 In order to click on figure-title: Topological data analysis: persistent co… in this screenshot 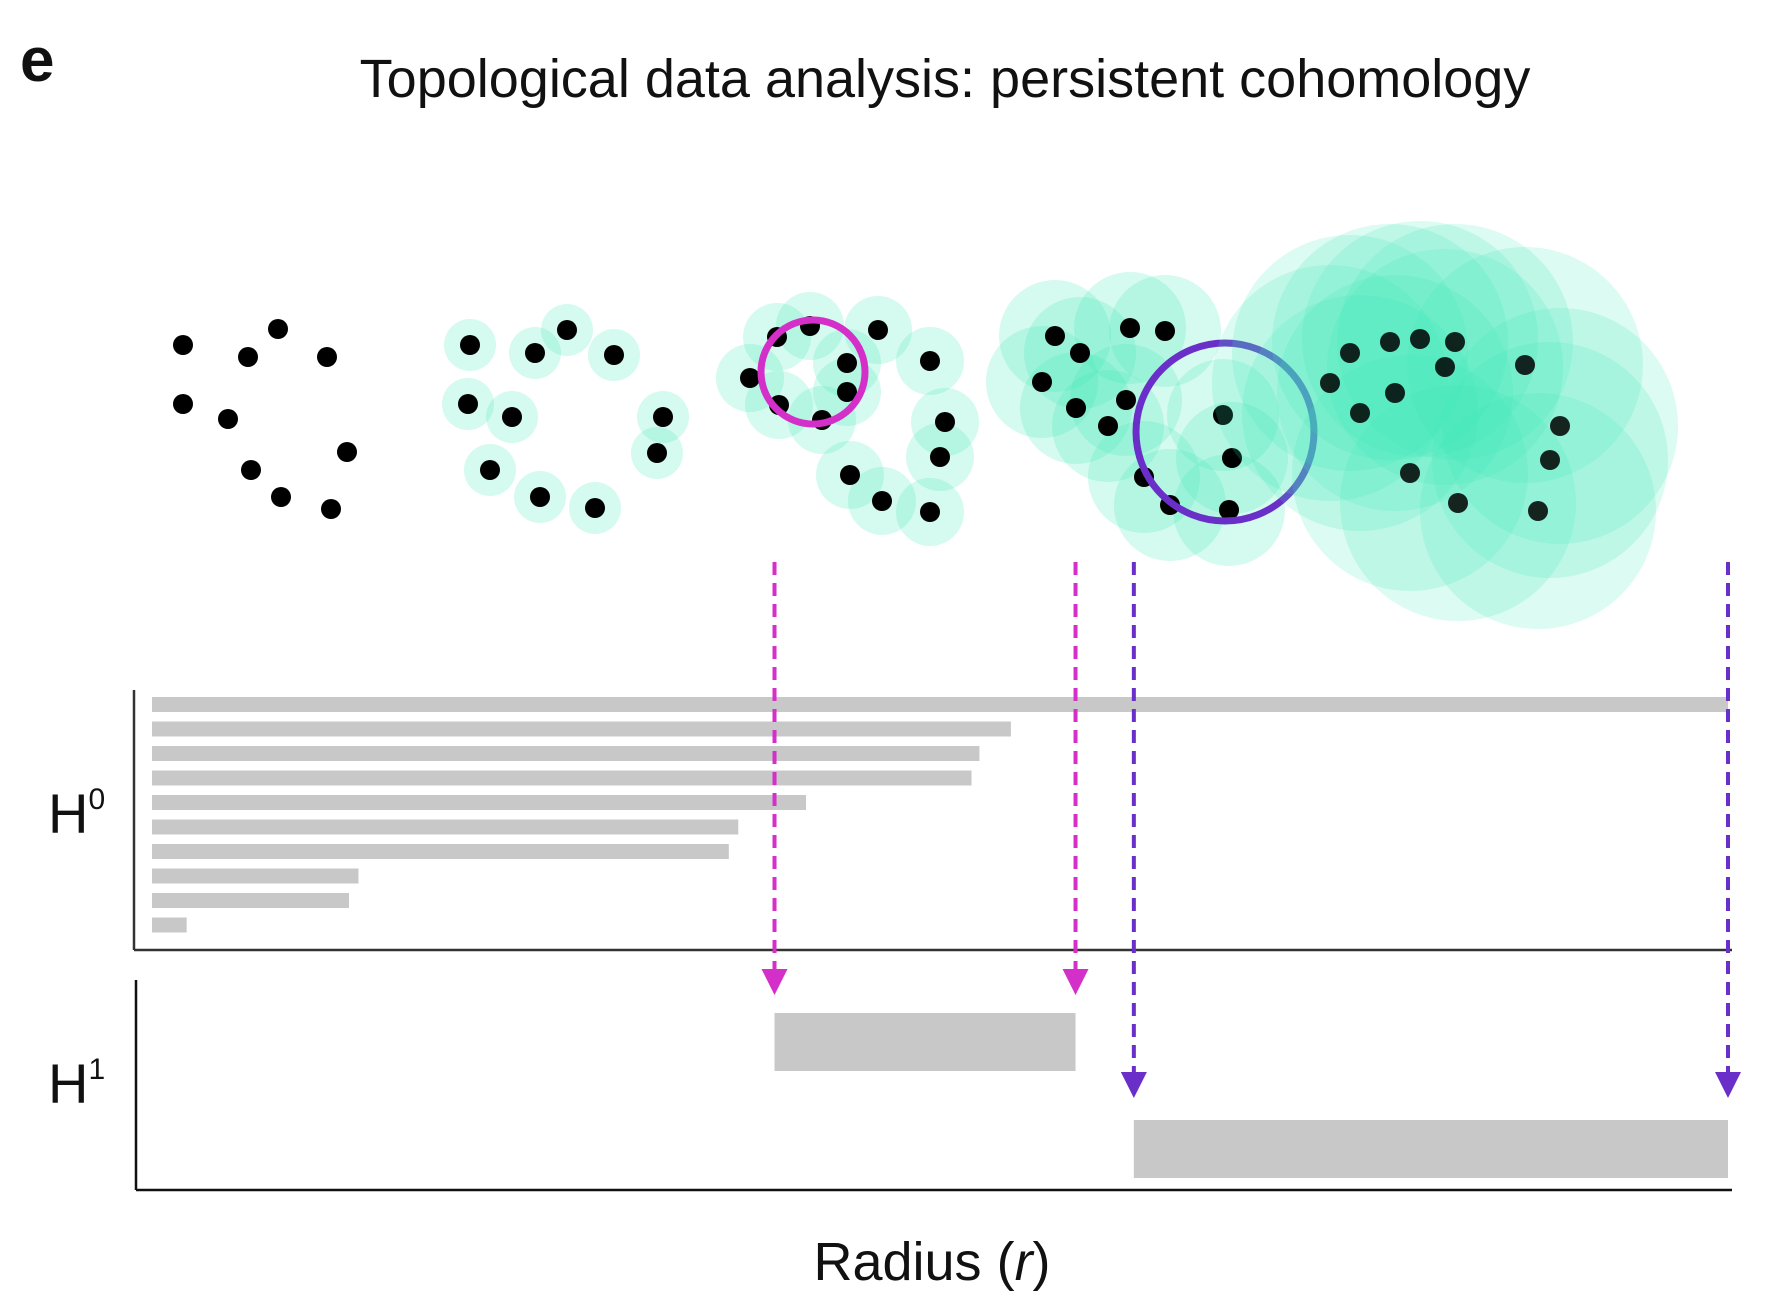, I will do `click(945, 79)`.